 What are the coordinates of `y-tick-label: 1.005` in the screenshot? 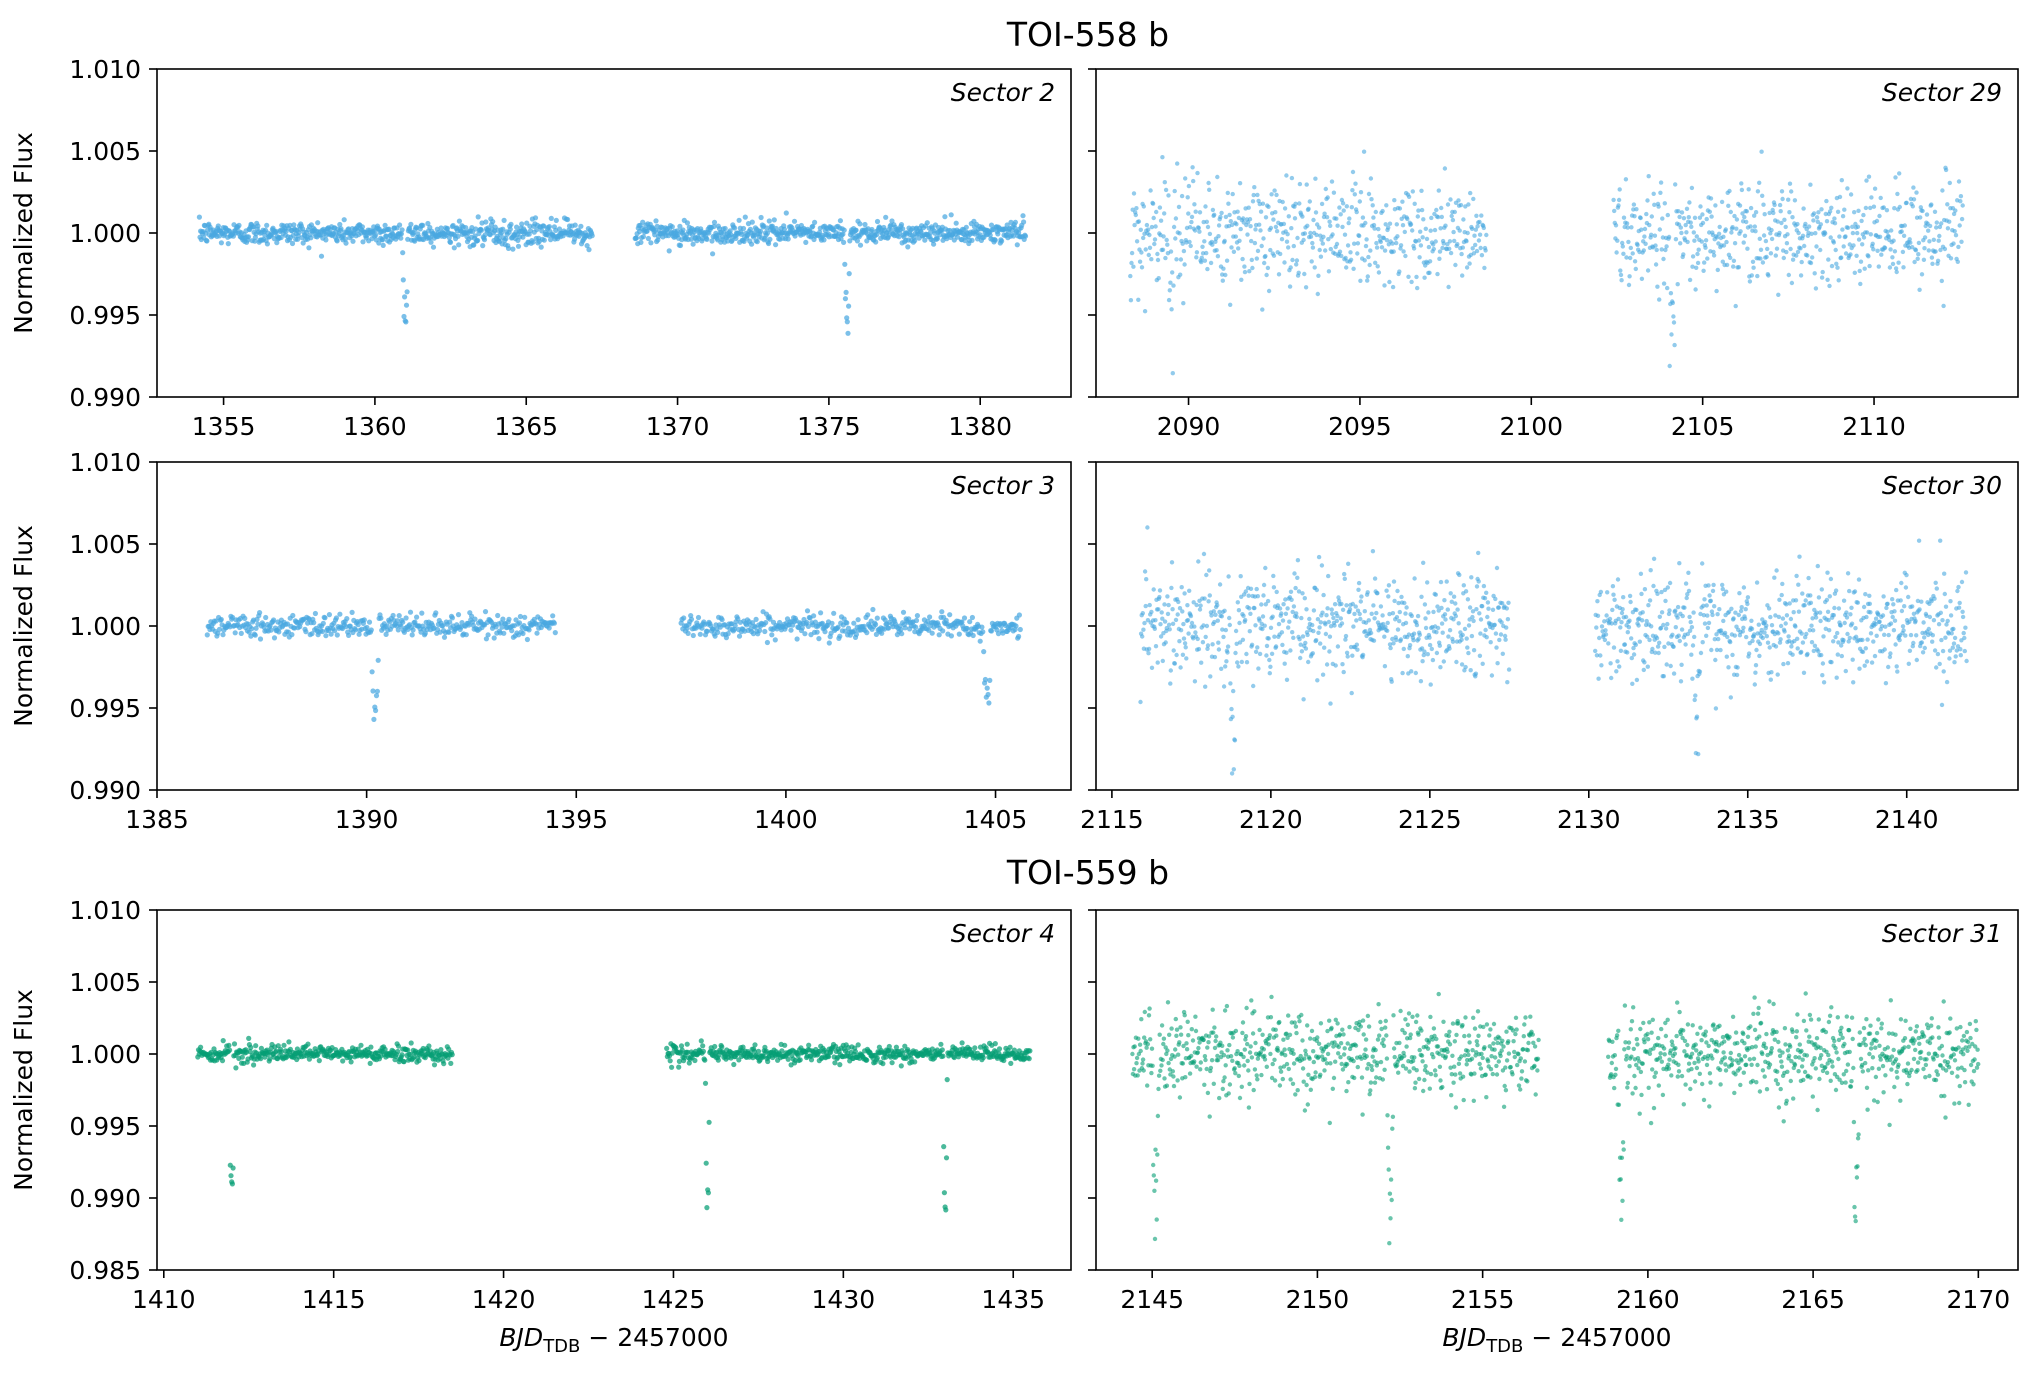 It's located at (105, 544).